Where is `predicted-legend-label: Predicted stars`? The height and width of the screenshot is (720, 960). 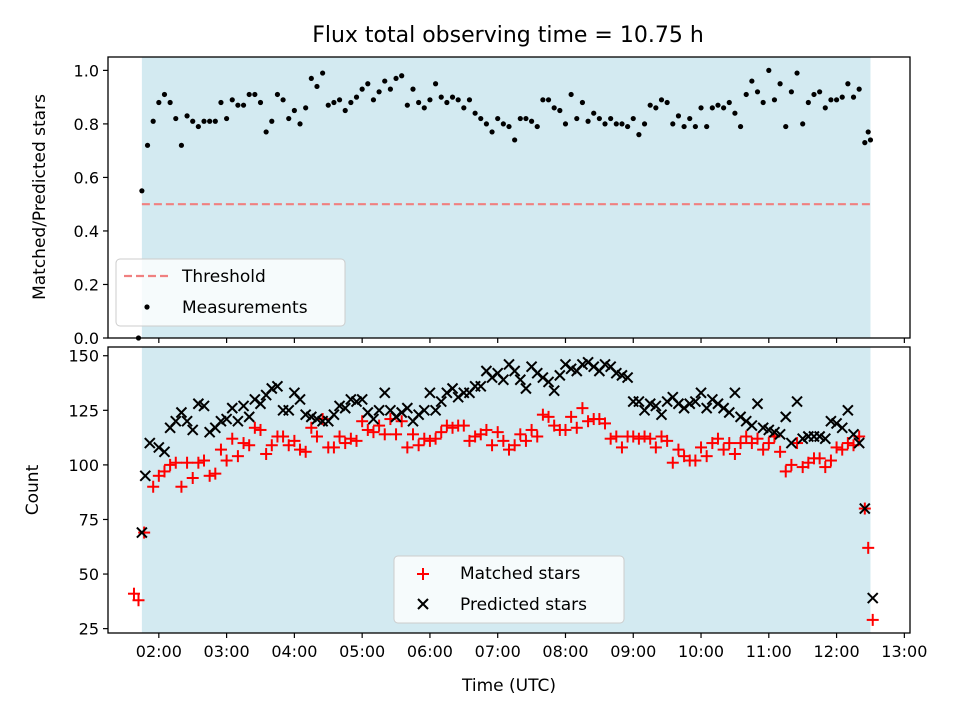 predicted-legend-label: Predicted stars is located at coordinates (523, 605).